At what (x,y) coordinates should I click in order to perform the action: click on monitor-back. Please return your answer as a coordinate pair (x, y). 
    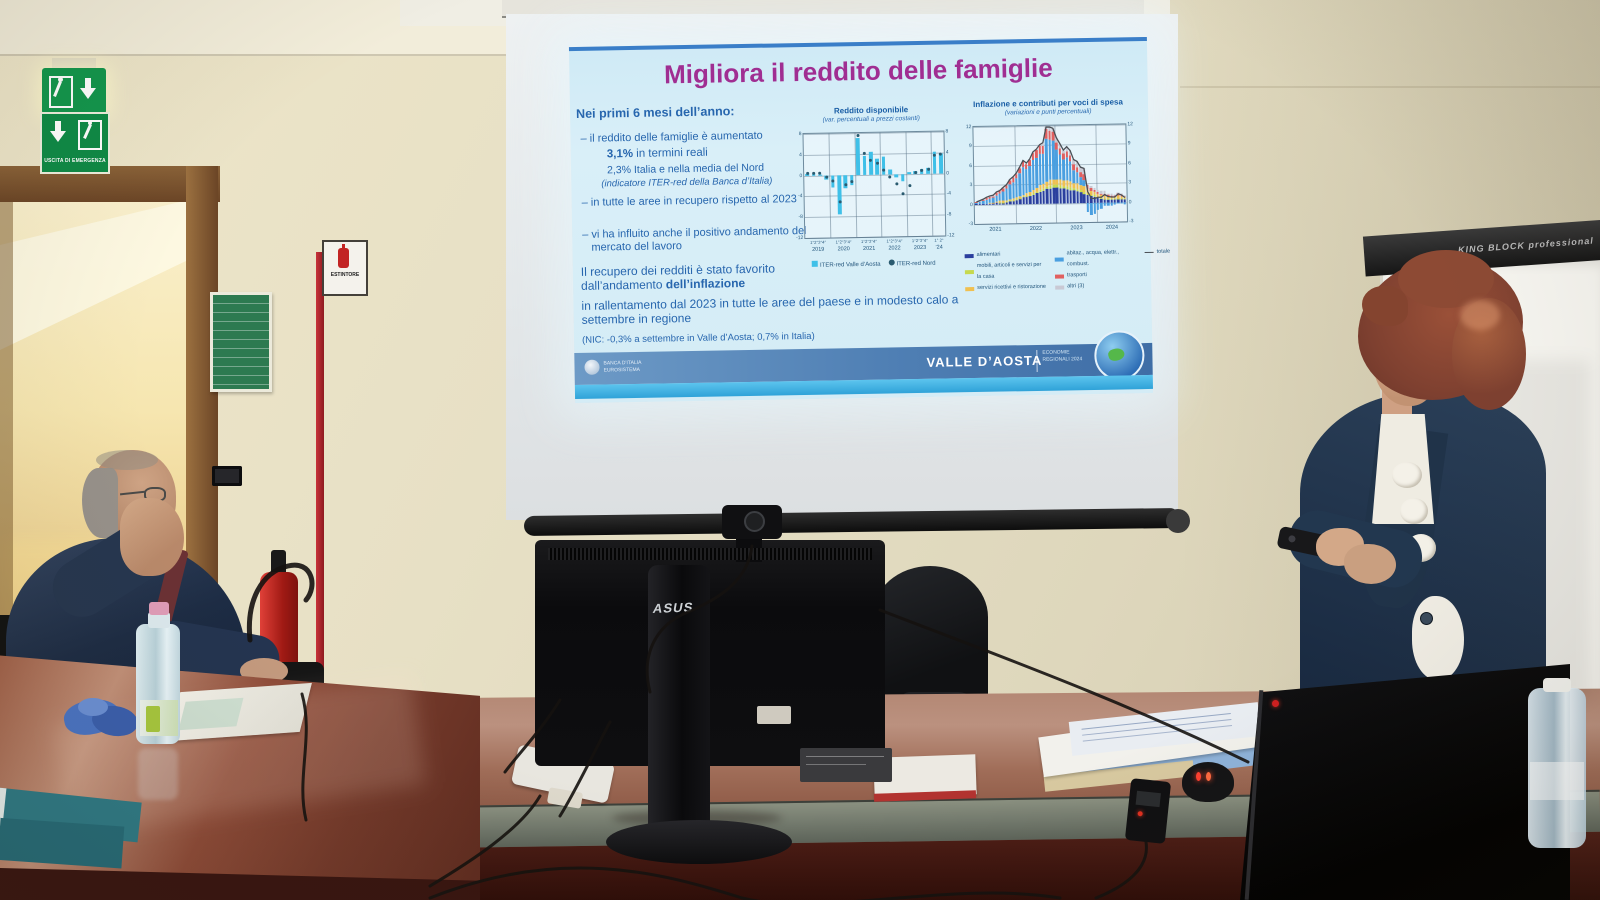
    Looking at the image, I should click on (710, 653).